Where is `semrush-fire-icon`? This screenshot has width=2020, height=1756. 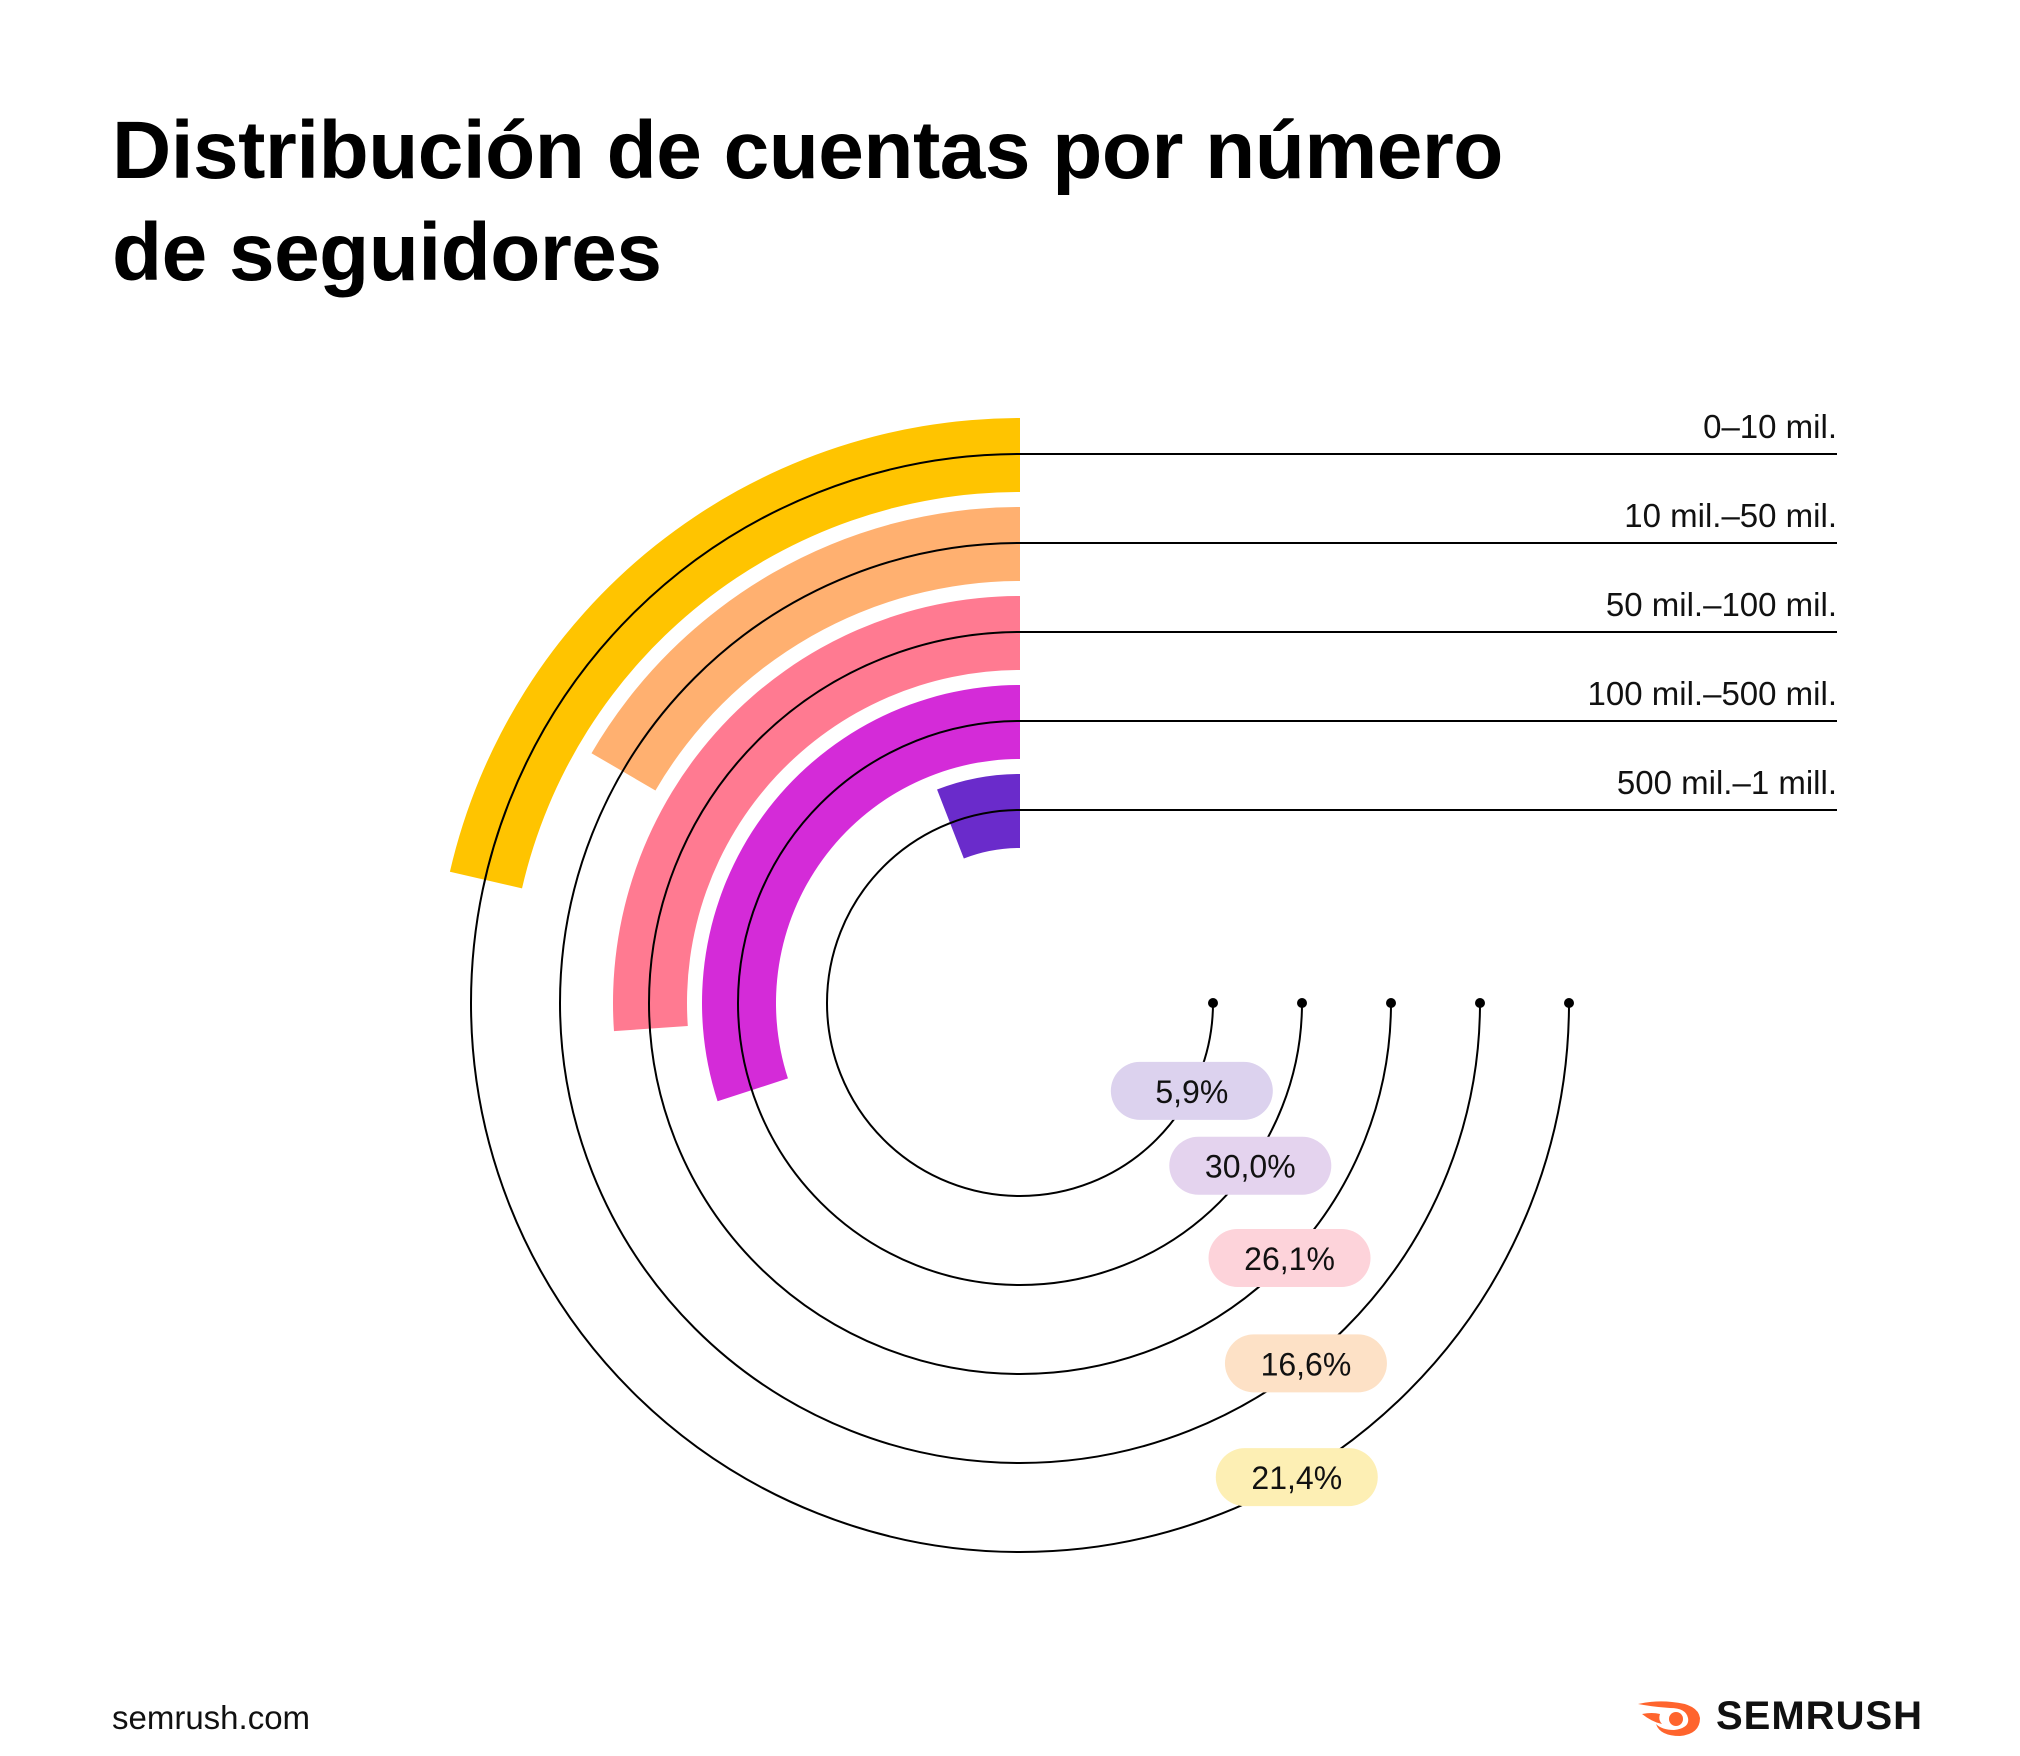
semrush-fire-icon is located at coordinates (1669, 1718).